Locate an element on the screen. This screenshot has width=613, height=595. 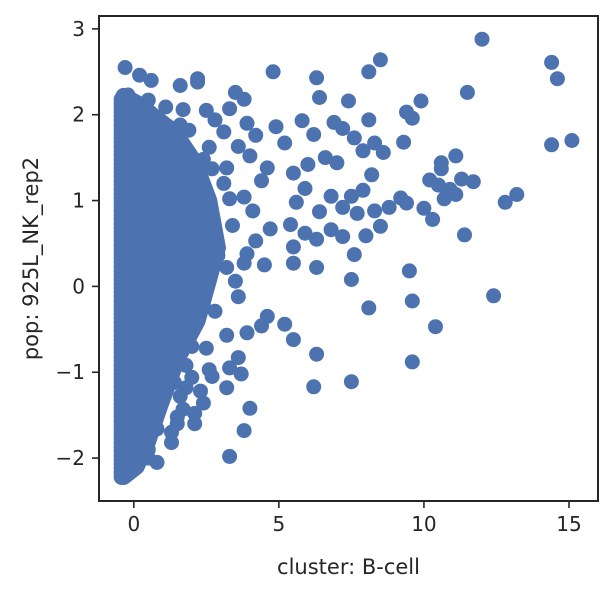
y-tick-label: 1 is located at coordinates (78, 201).